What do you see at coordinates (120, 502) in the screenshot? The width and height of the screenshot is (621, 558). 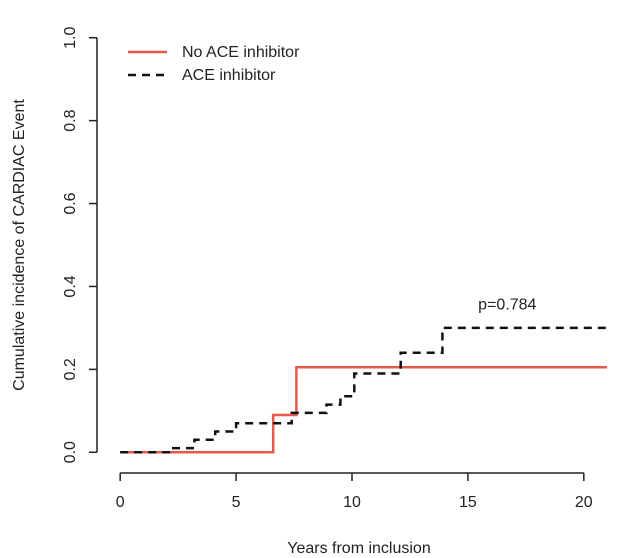 I see `x-tick-label: 0` at bounding box center [120, 502].